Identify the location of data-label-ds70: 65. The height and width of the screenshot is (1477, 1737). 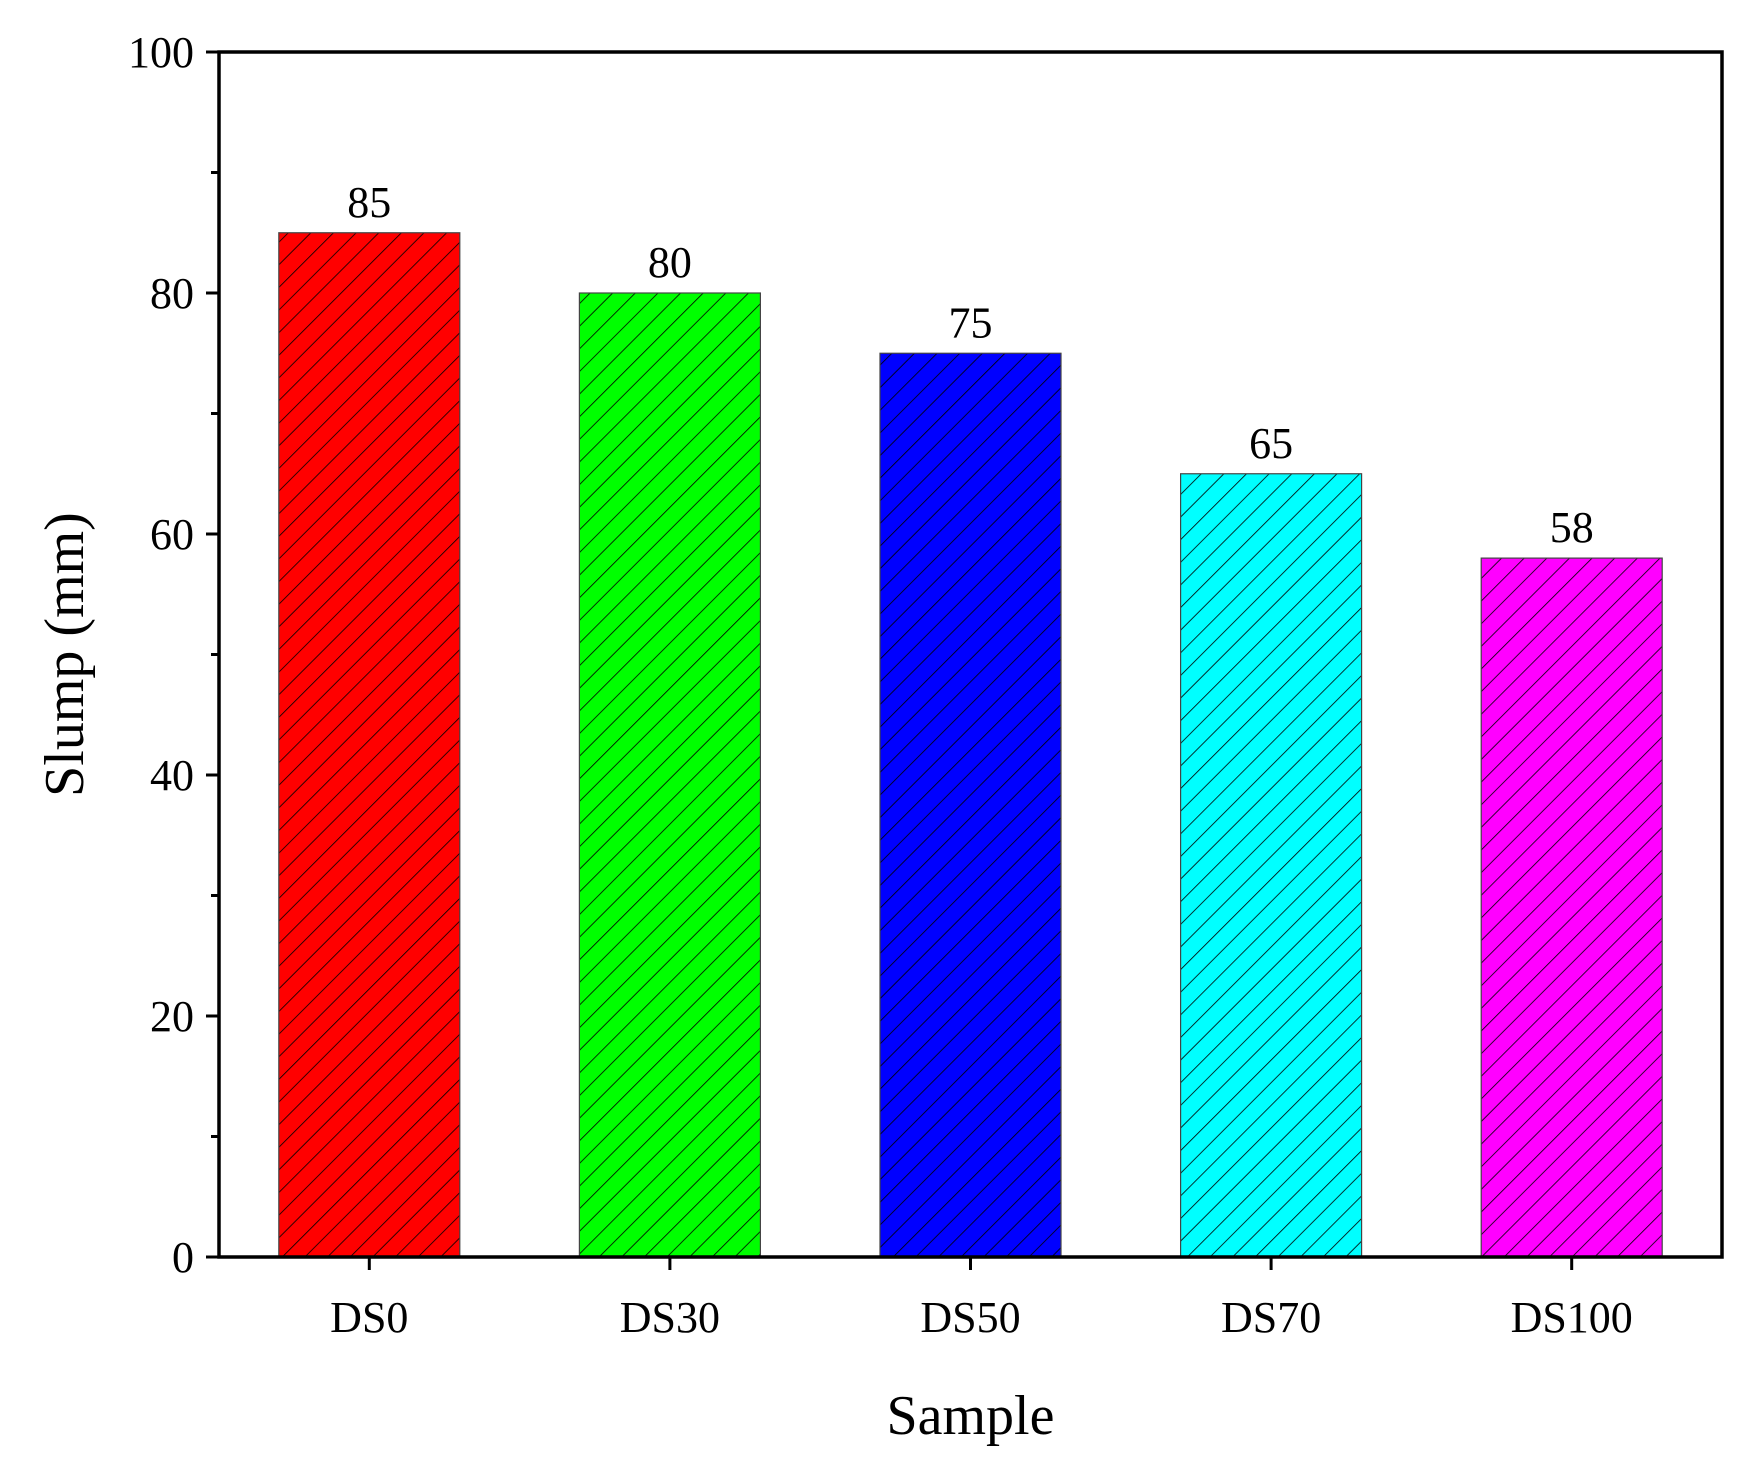
(1271, 443).